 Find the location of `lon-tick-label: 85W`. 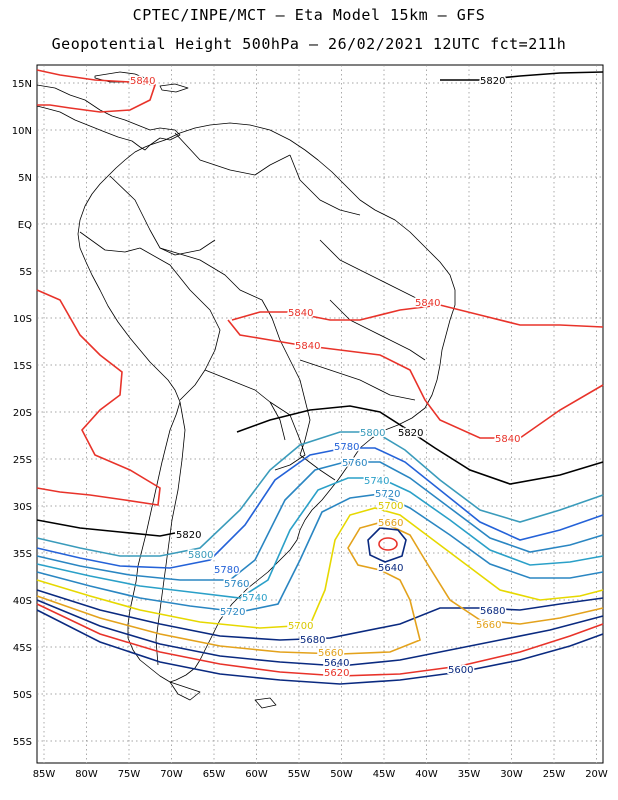

lon-tick-label: 85W is located at coordinates (44, 774).